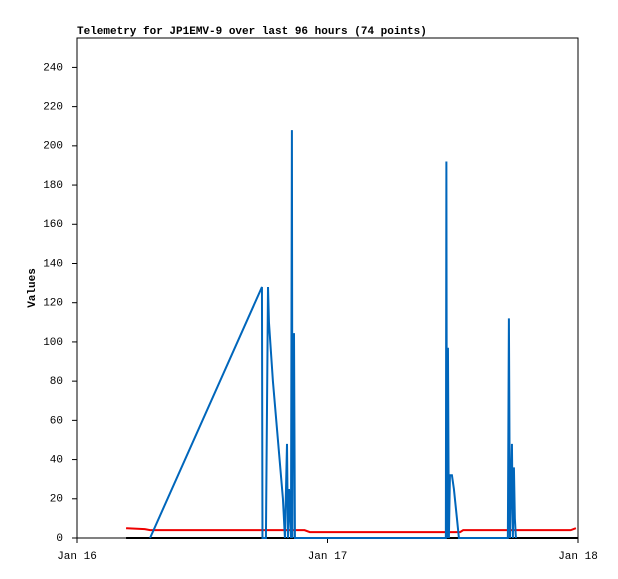 The width and height of the screenshot is (618, 579). Describe the element at coordinates (53, 264) in the screenshot. I see `y-tick-label: 140` at that location.